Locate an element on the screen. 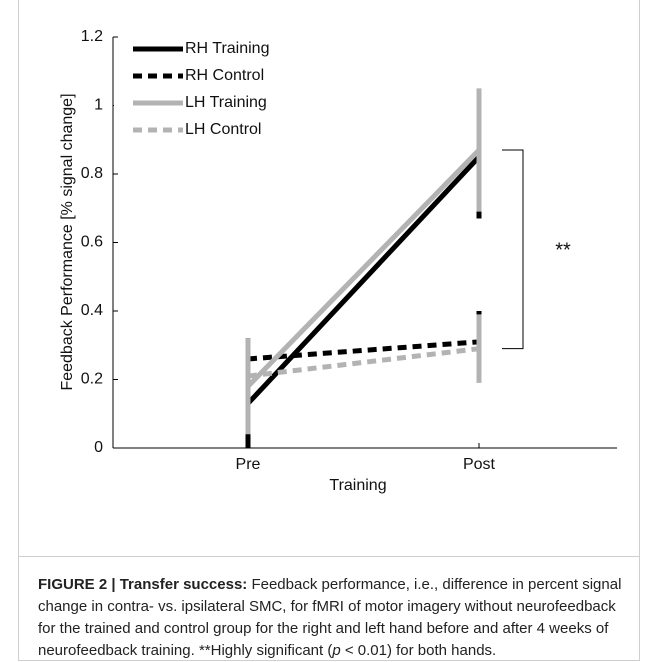  separator is located at coordinates (329, 556).